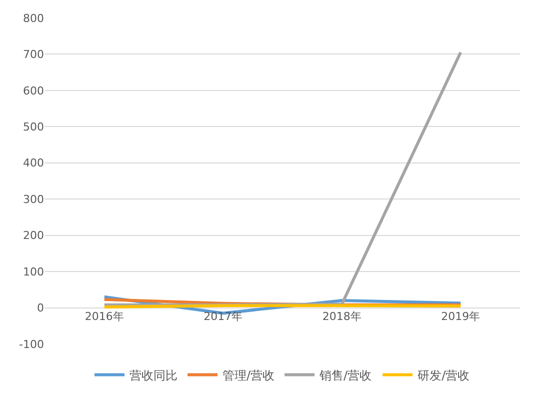 The width and height of the screenshot is (535, 401). What do you see at coordinates (33, 163) in the screenshot?
I see `y-tick-label: 400` at bounding box center [33, 163].